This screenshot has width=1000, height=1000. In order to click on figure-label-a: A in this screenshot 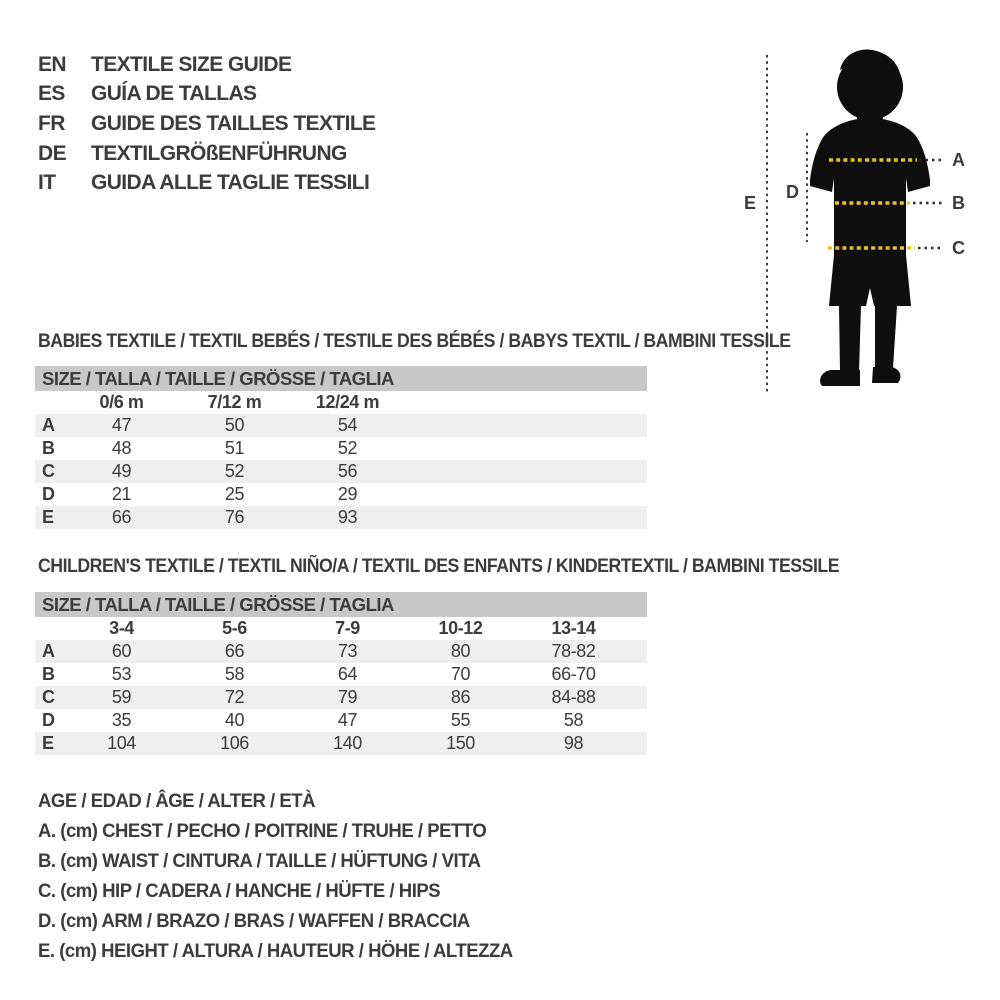, I will do `click(958, 160)`.